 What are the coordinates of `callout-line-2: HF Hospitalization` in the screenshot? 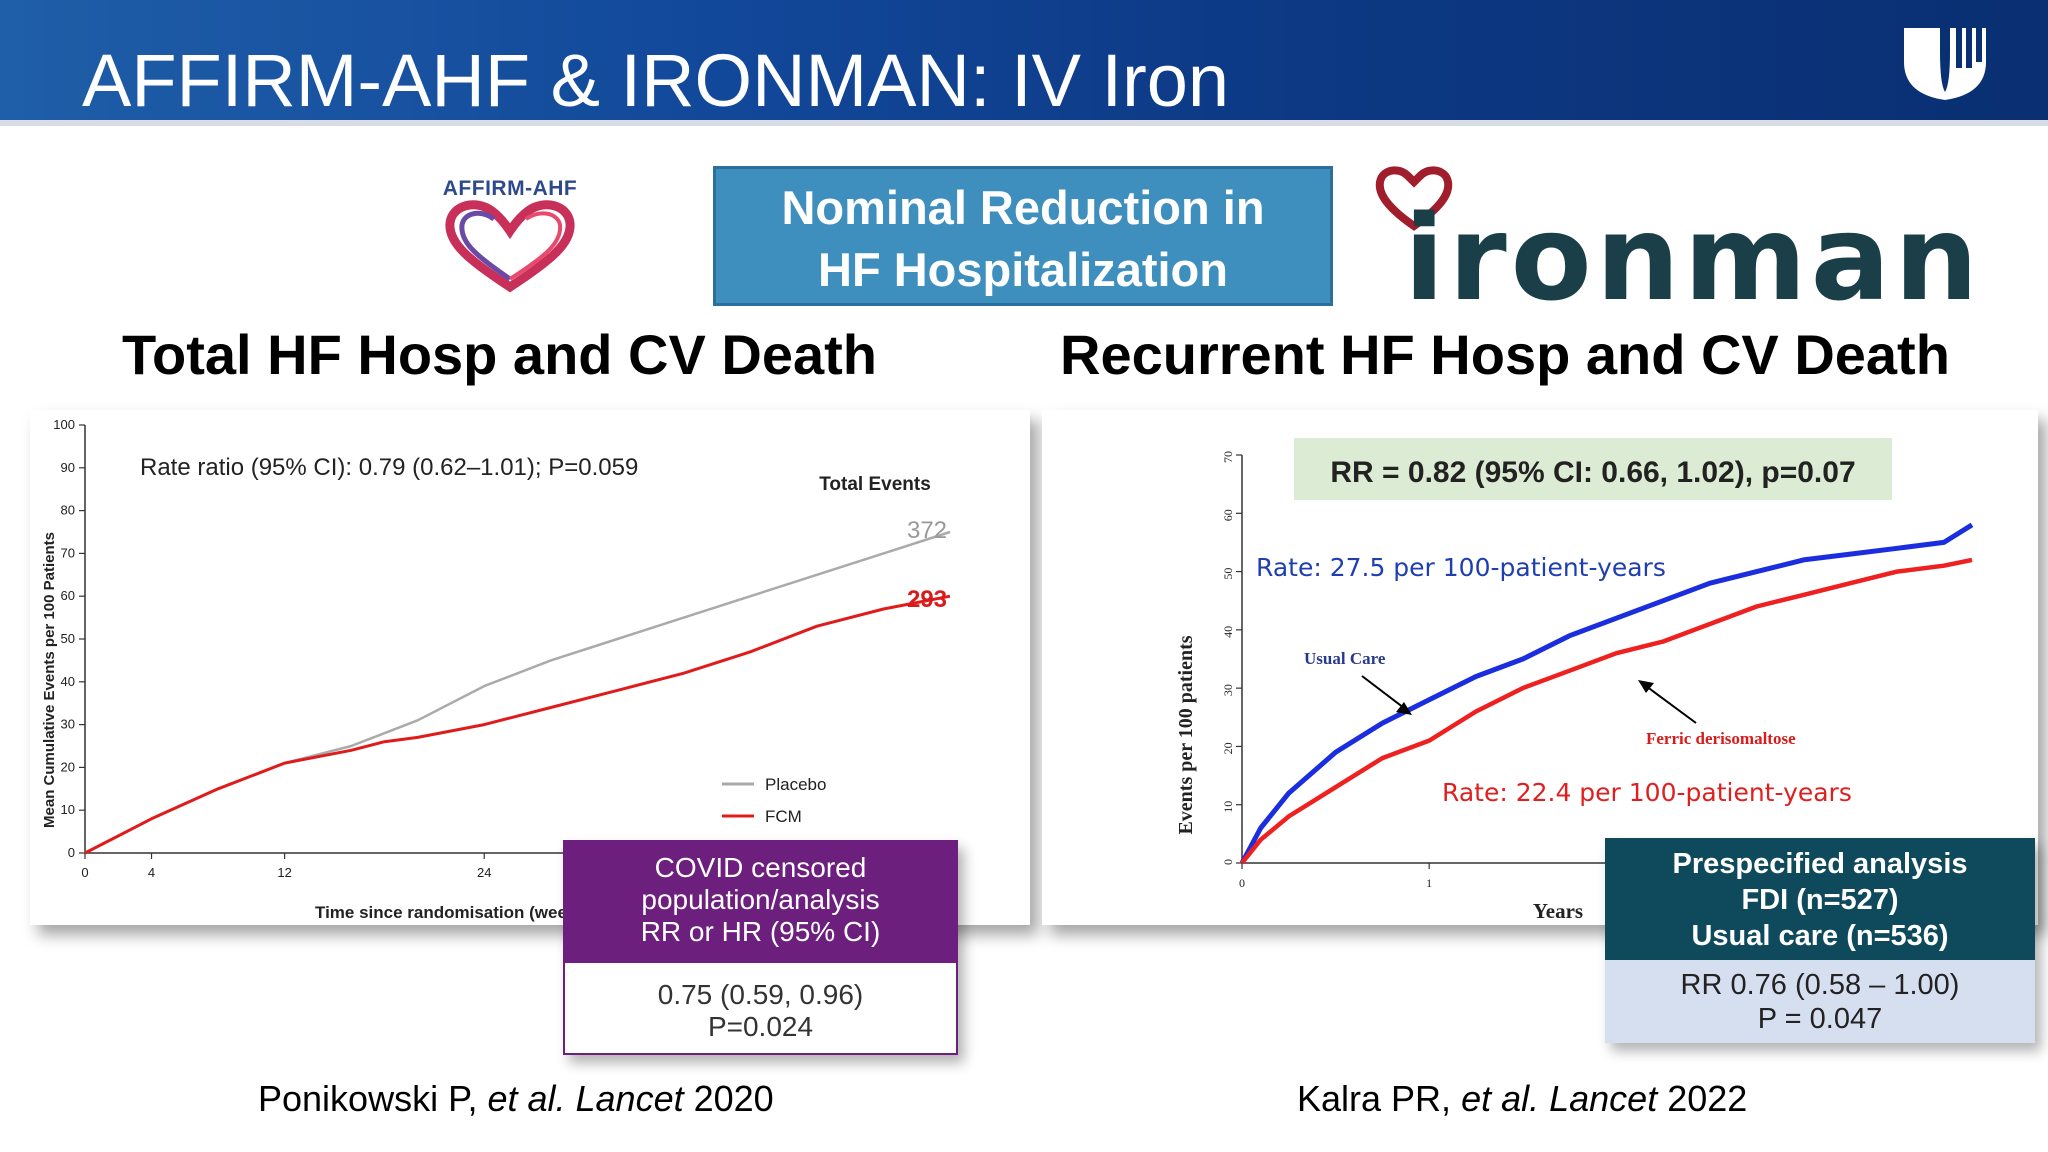 It's located at (1023, 269).